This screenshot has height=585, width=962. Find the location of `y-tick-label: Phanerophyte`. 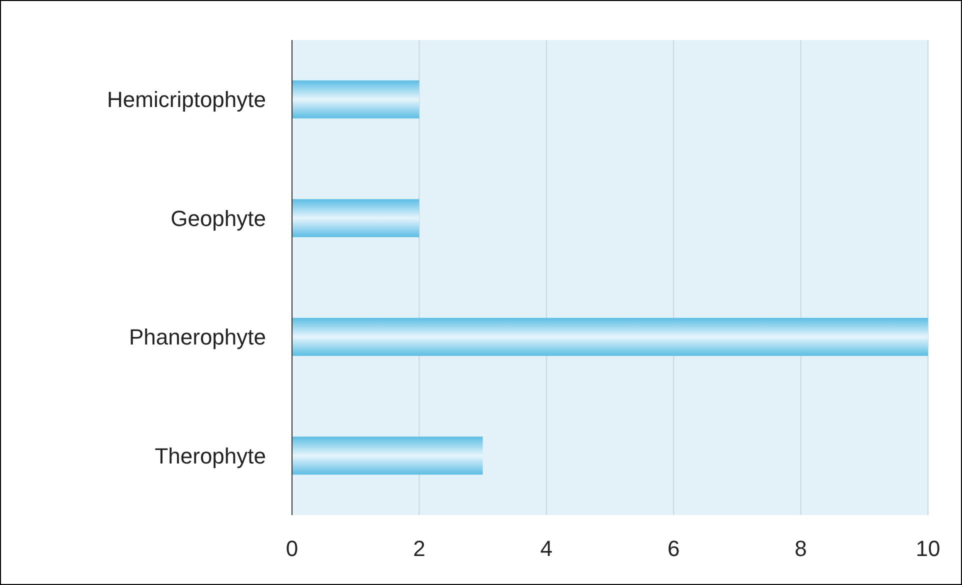

y-tick-label: Phanerophyte is located at coordinates (197, 337).